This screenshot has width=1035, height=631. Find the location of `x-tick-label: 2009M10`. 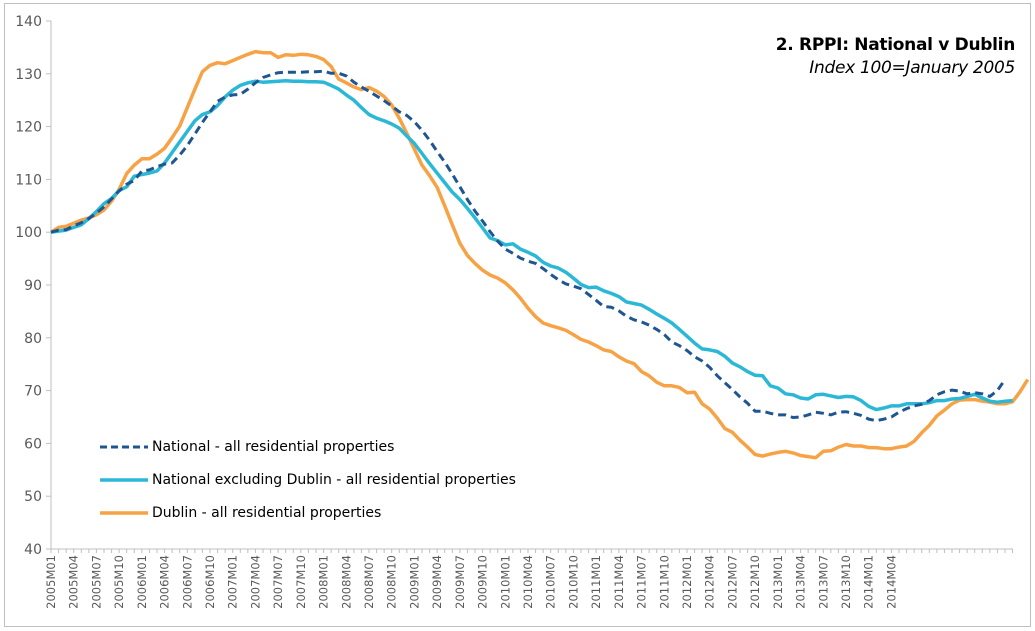

x-tick-label: 2009M10 is located at coordinates (483, 582).